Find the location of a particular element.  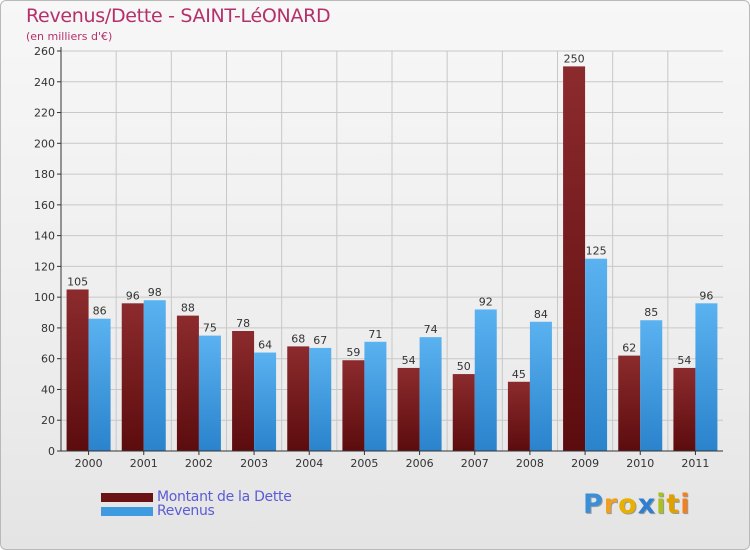

data-label-revenus: 67 is located at coordinates (320, 340).